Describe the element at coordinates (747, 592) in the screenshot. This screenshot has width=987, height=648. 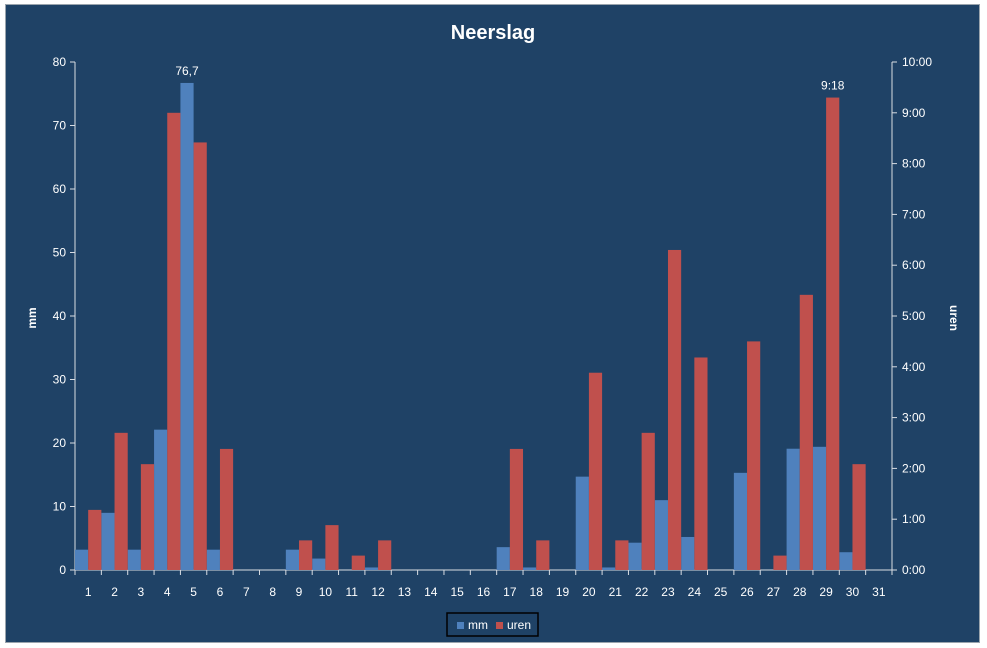
I see `x-tick-label: 26` at that location.